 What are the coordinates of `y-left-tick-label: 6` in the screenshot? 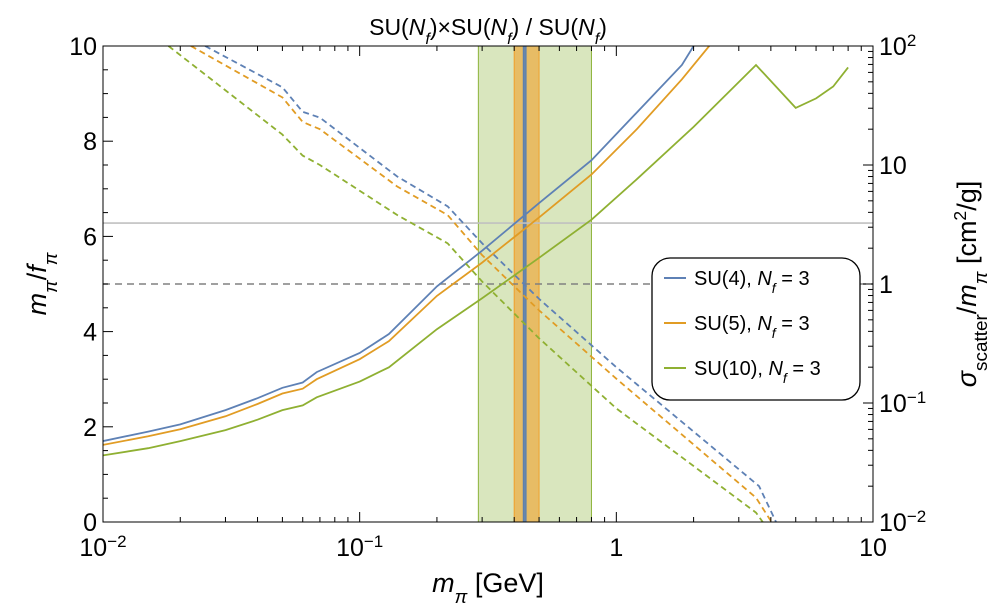 It's located at (90, 237).